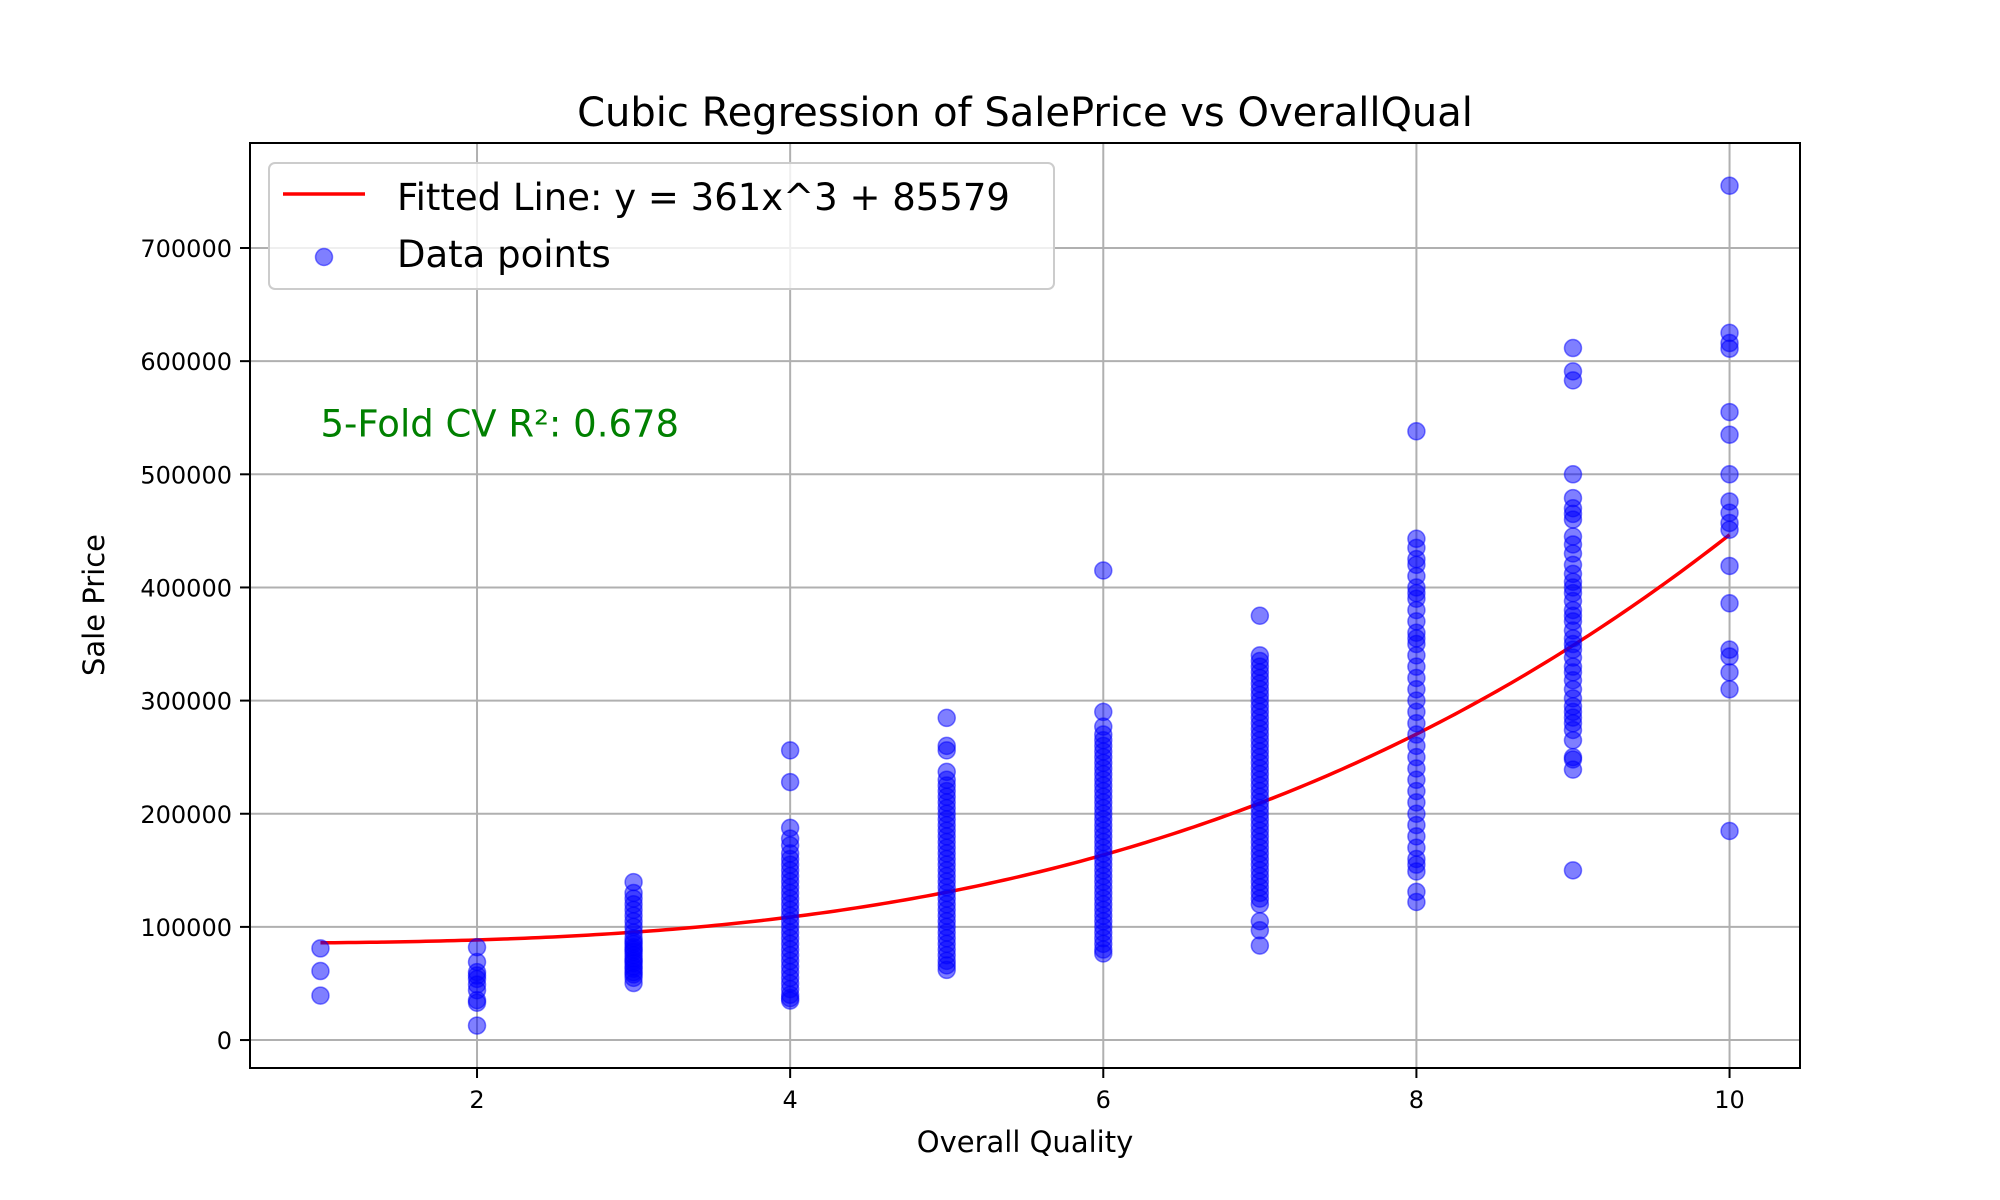 The width and height of the screenshot is (2000, 1200). I want to click on y-tick-label: 300000, so click(186, 702).